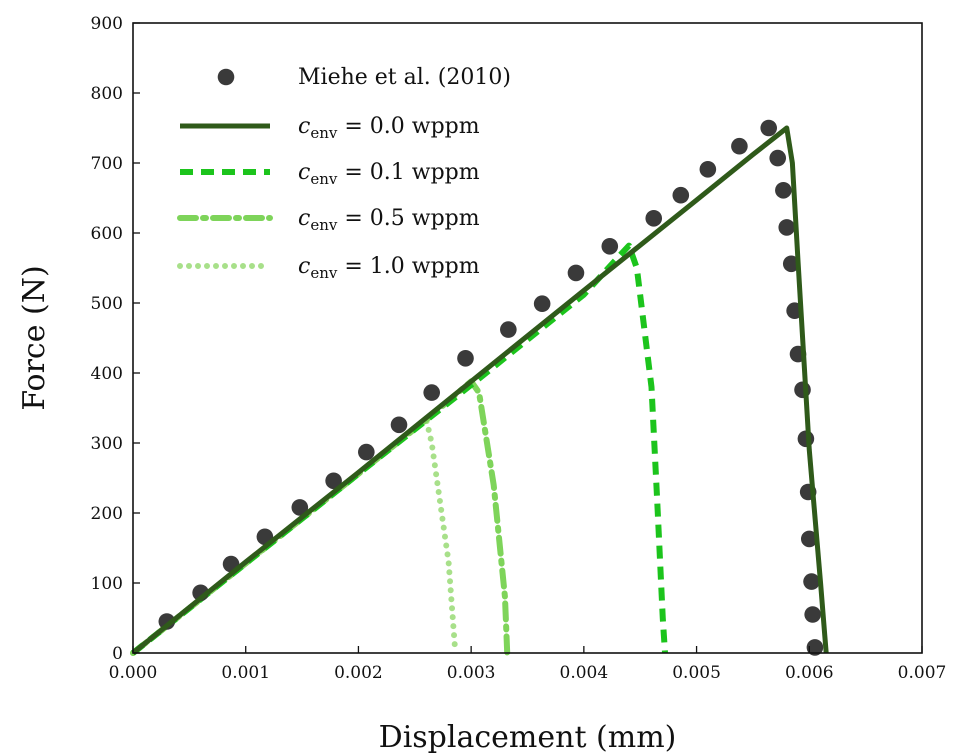  I want to click on y-axis-title: Force (N), so click(34, 337).